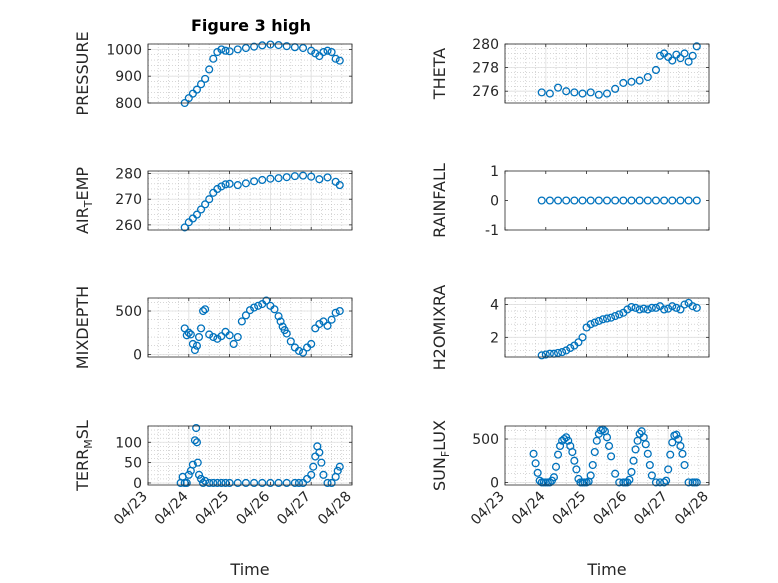 The height and width of the screenshot is (583, 778). Describe the element at coordinates (485, 92) in the screenshot. I see `theta-ytick-label: 276` at that location.